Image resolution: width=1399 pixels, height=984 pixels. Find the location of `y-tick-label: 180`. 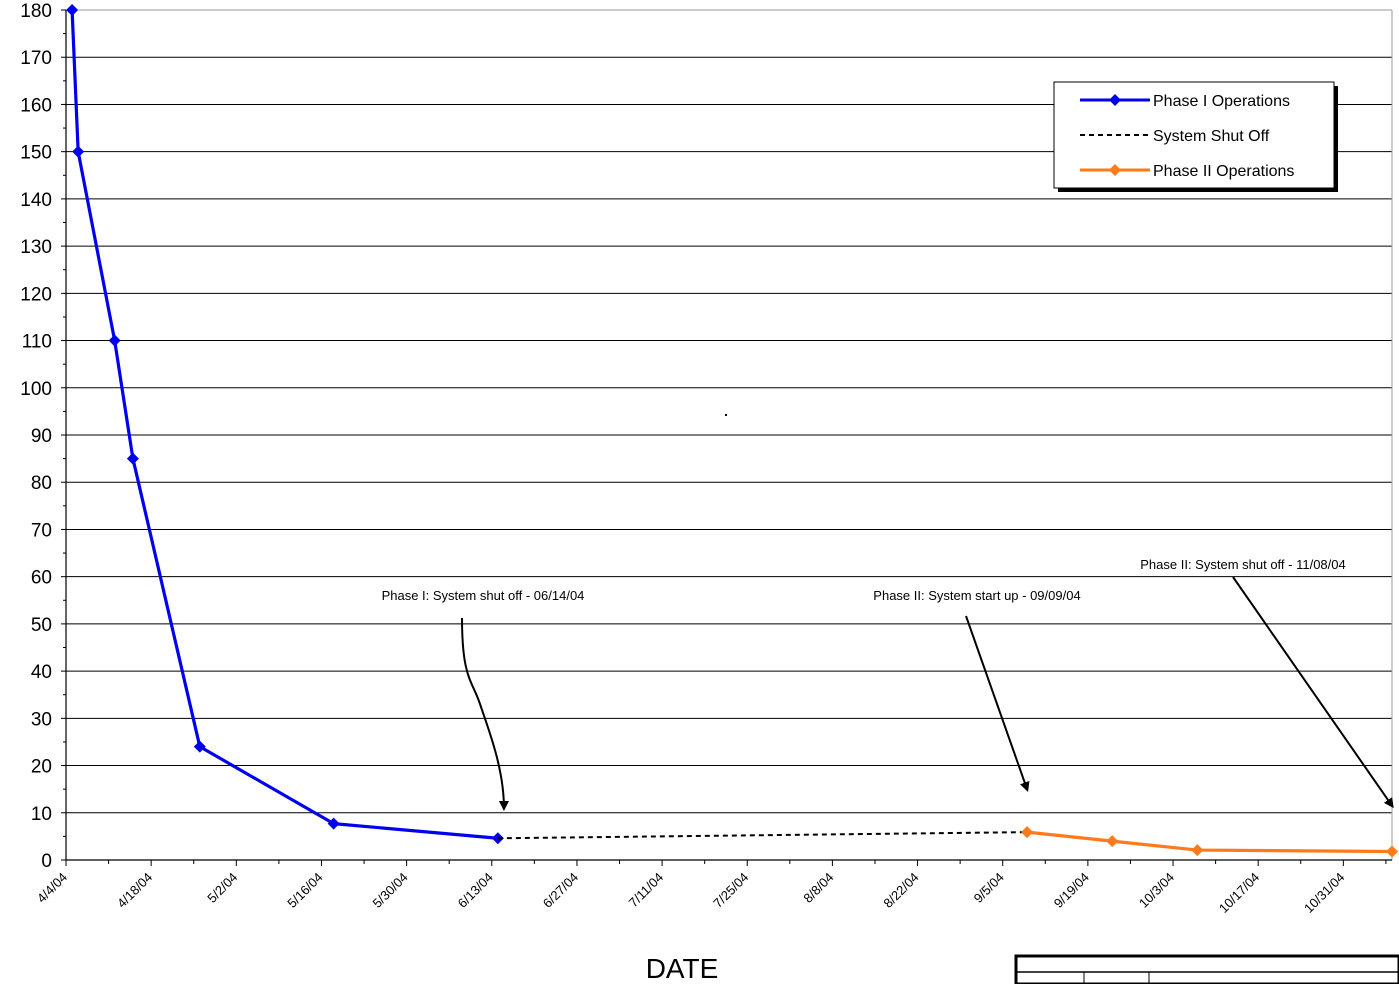

y-tick-label: 180 is located at coordinates (36, 11).